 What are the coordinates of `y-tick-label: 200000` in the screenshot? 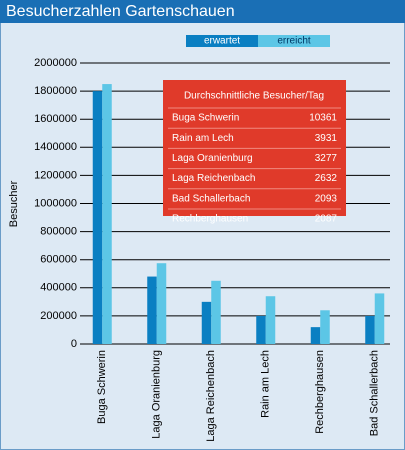 It's located at (58, 316).